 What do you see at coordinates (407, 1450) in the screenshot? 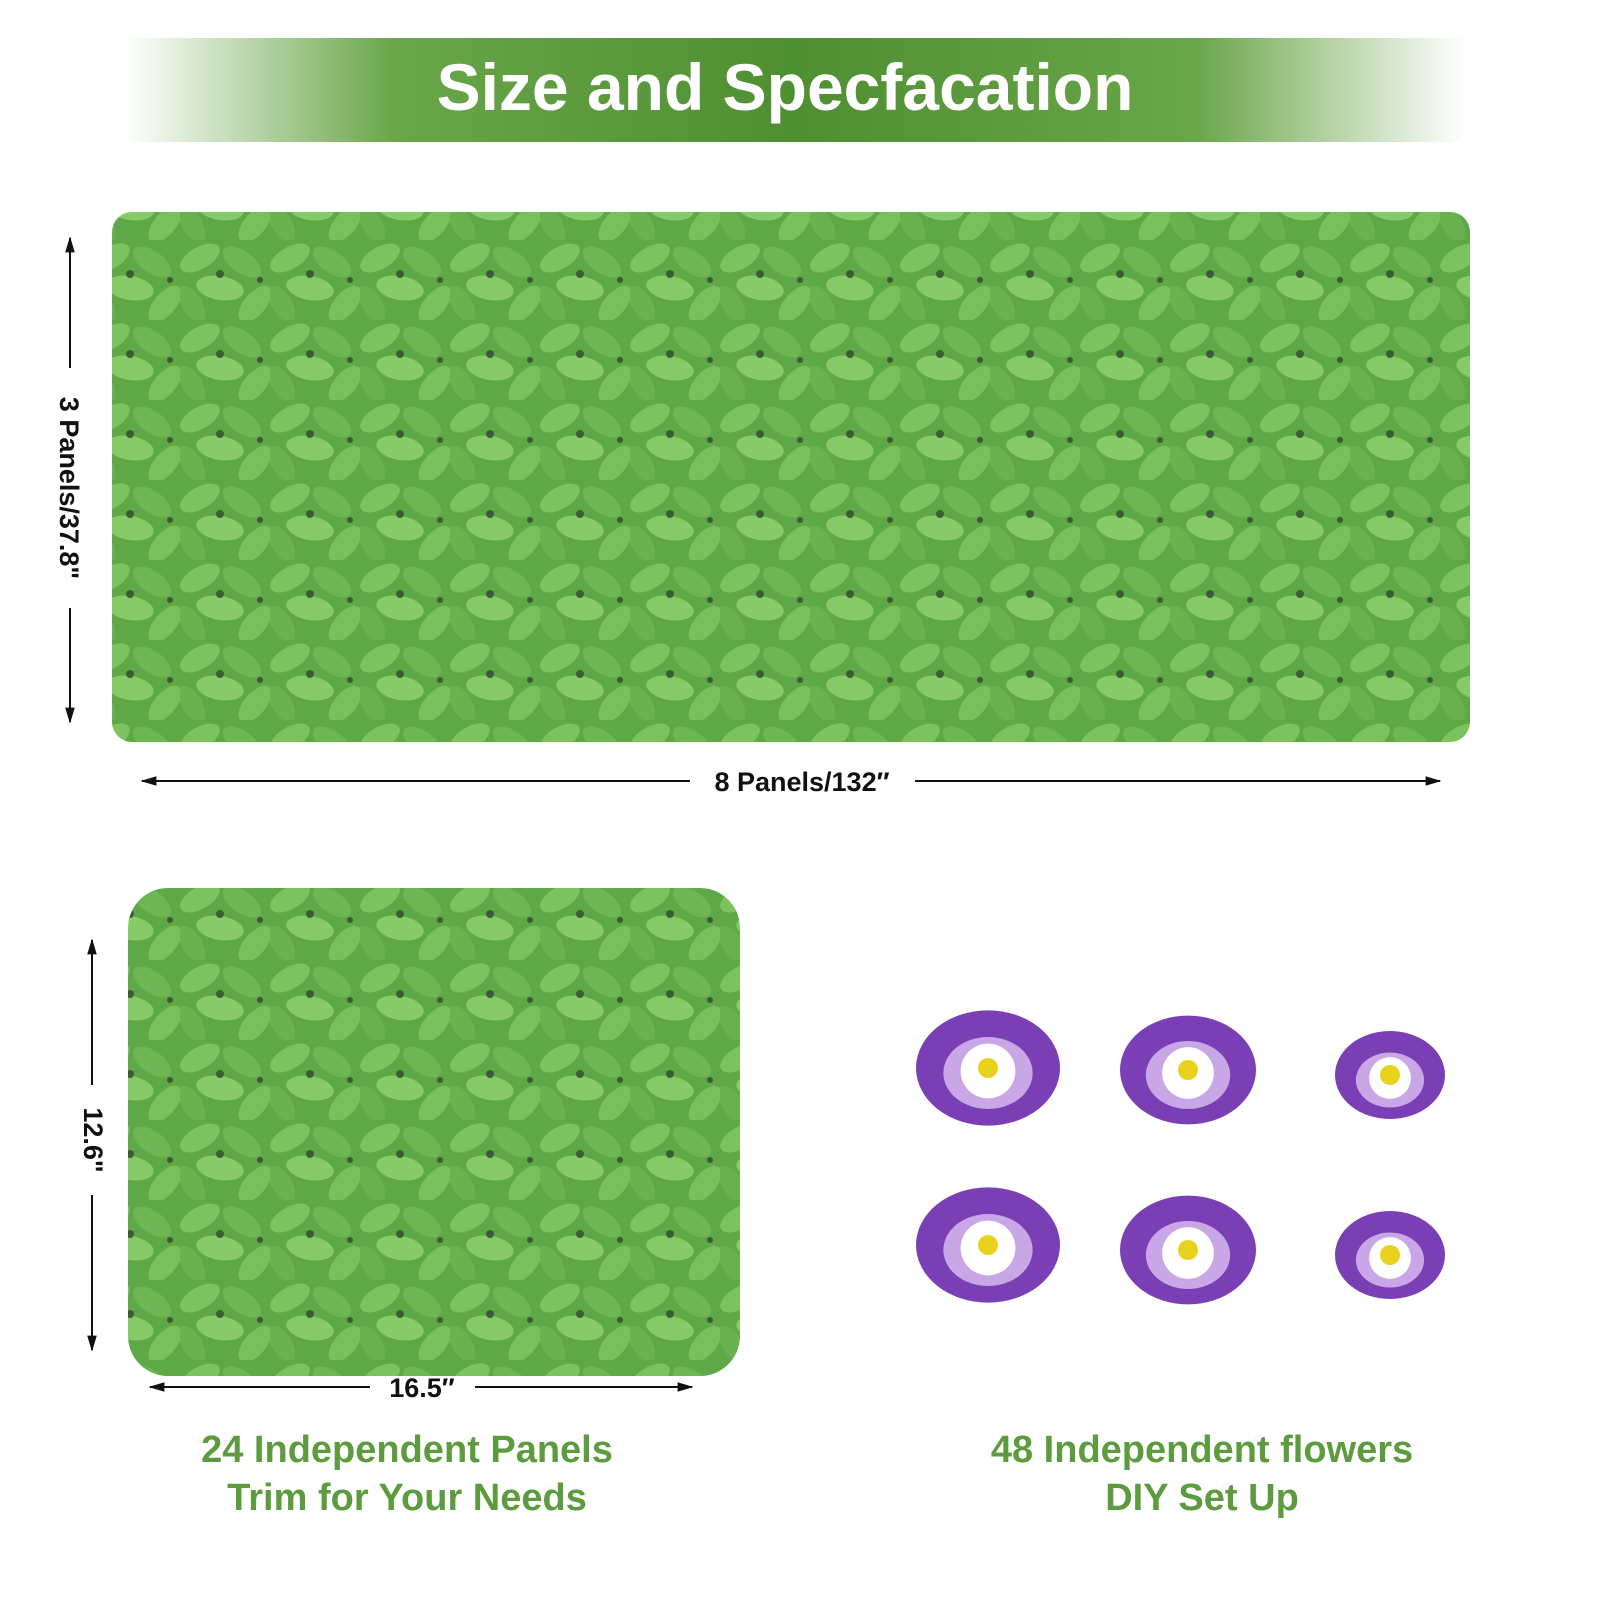
I see `caption: 24 Independent Panels` at bounding box center [407, 1450].